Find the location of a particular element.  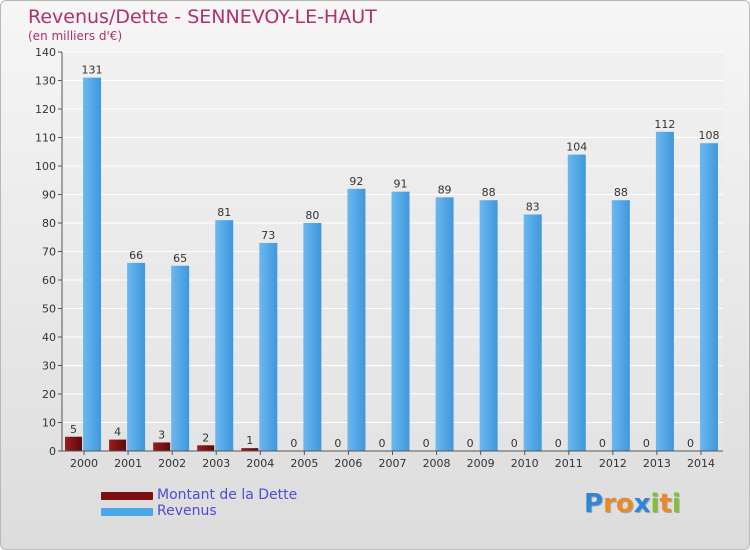

chart-title: Revenus/Dette - SENNEVOY-LE-HAUT is located at coordinates (202, 17).